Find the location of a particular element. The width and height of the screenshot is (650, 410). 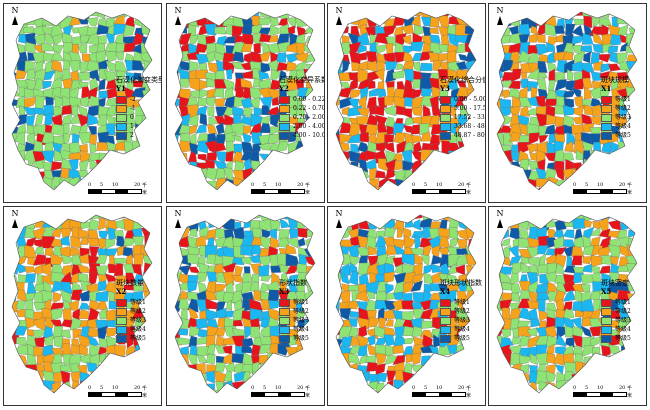

legend-variable: X2 is located at coordinates (121, 291).